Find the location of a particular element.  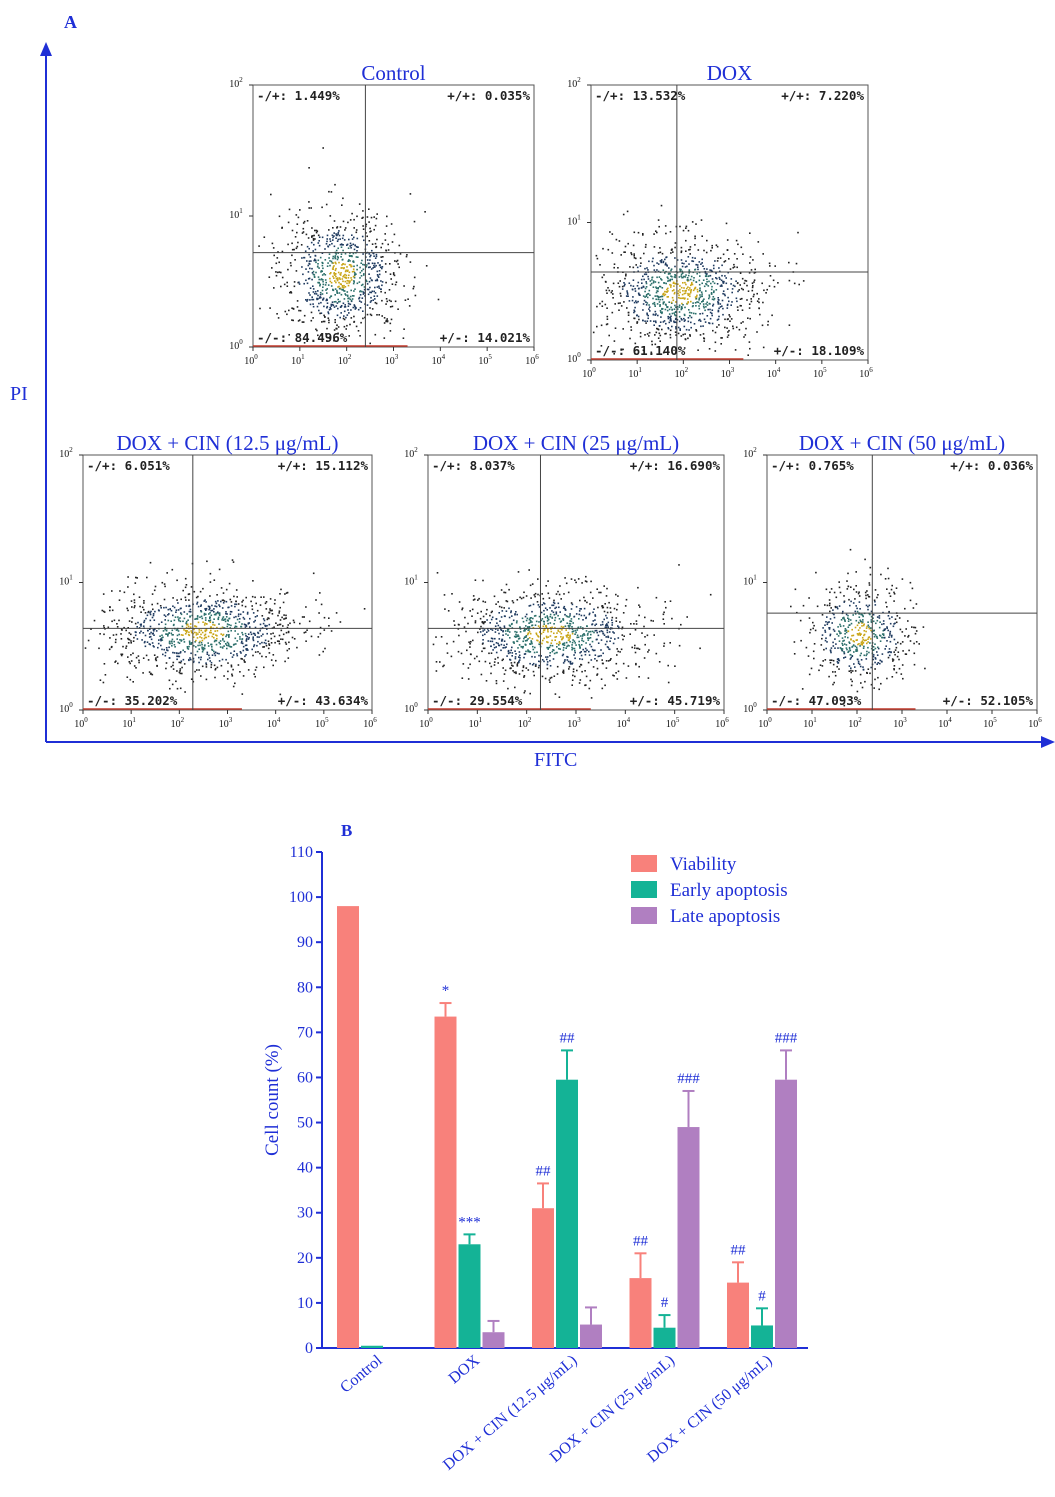

dot-plot-events is located at coordinates (858, 627).